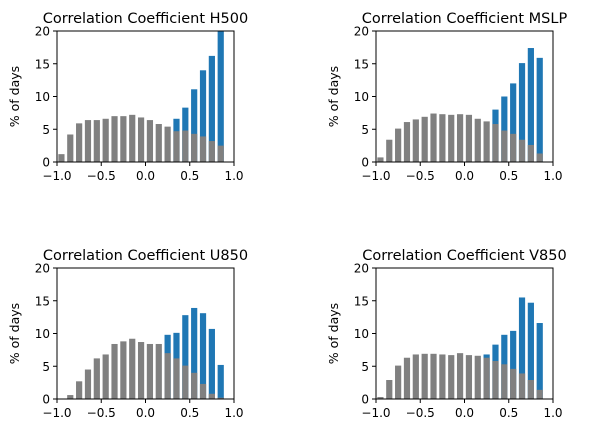  I want to click on chart-title: Correlation Coefficient U850, so click(145, 256).